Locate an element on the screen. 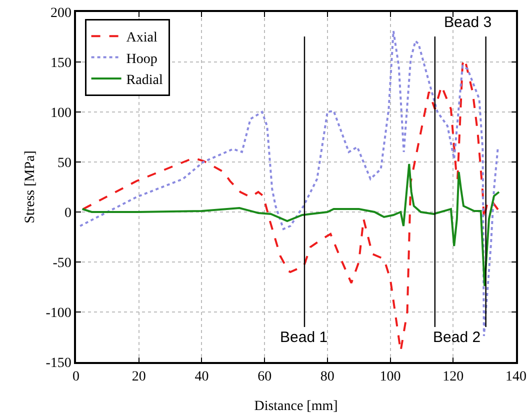  y-tick-label: 100 is located at coordinates (61, 113).